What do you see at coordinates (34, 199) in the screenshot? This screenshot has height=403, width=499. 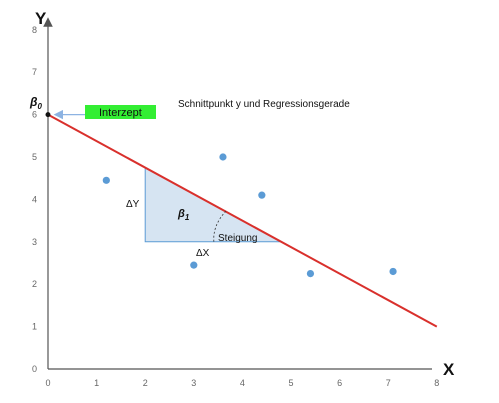 I see `y-tick-label: 4` at bounding box center [34, 199].